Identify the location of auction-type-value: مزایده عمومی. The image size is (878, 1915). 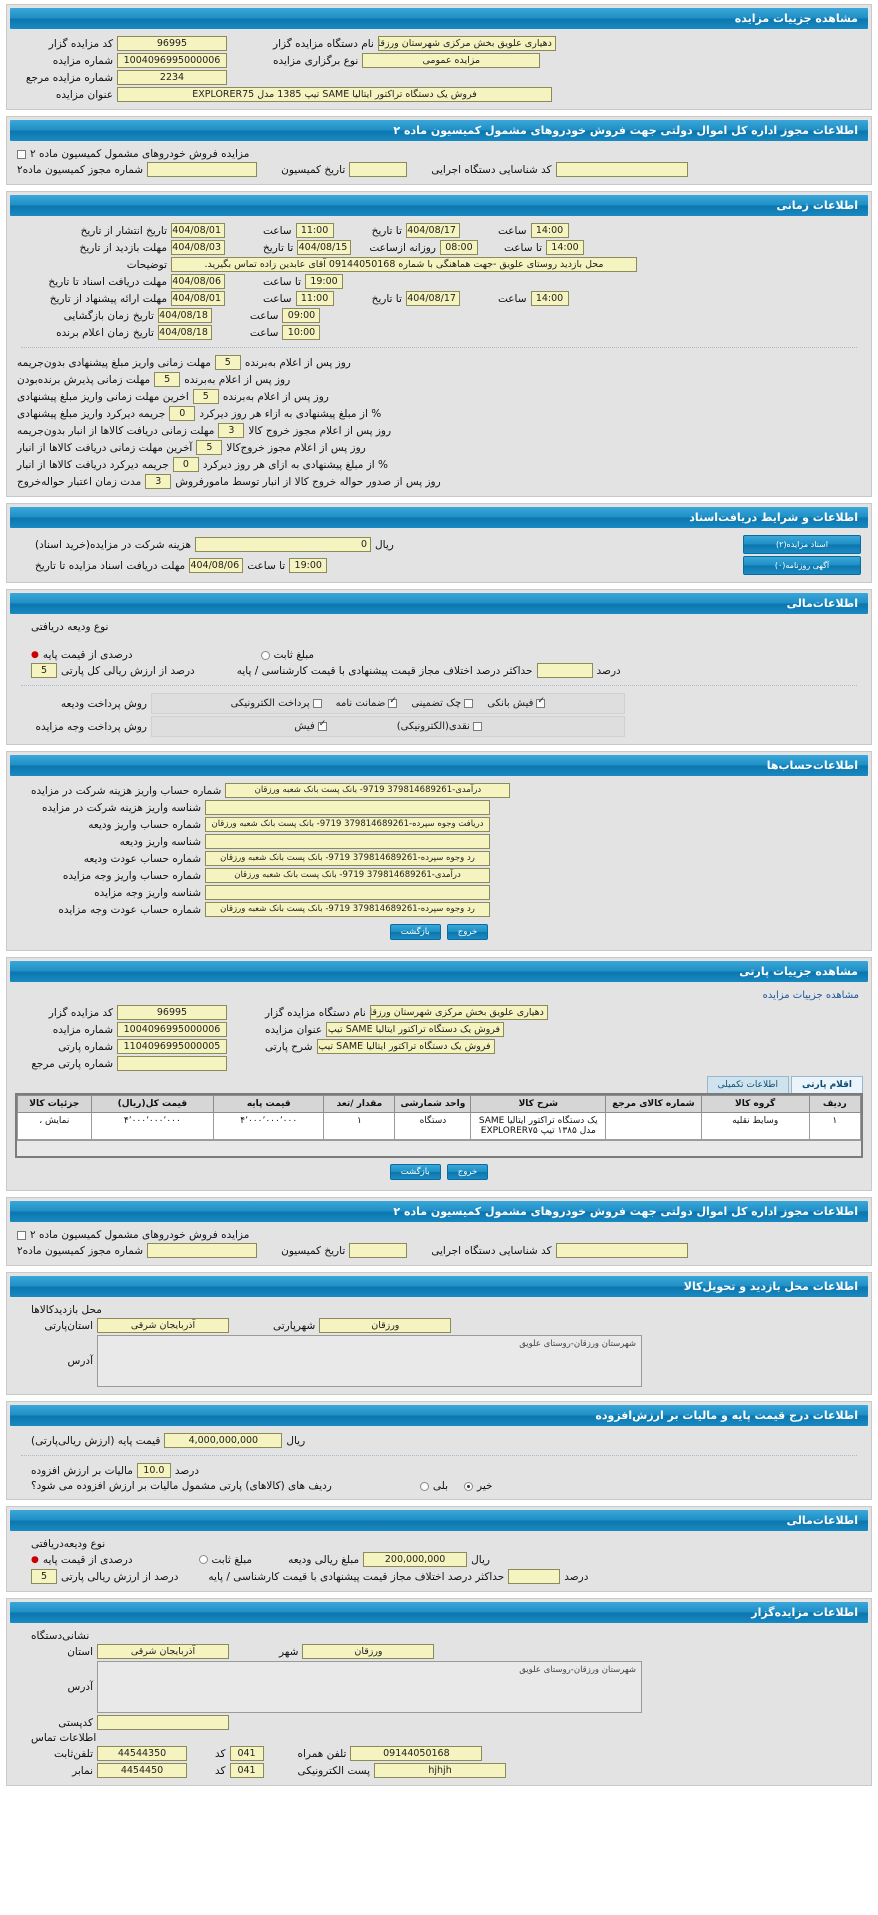
(451, 60).